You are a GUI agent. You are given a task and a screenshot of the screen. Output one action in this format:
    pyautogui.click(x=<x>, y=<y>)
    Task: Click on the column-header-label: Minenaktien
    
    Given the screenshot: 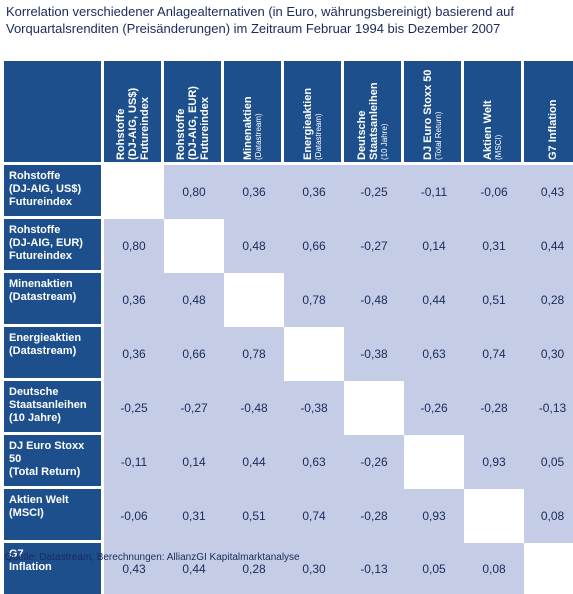 What is the action you would take?
    pyautogui.click(x=247, y=127)
    